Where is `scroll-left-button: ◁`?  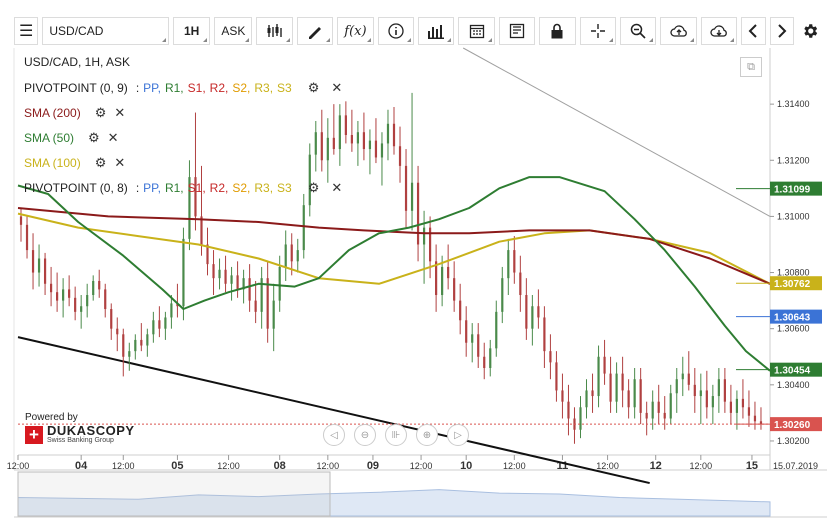
scroll-left-button: ◁ is located at coordinates (334, 435).